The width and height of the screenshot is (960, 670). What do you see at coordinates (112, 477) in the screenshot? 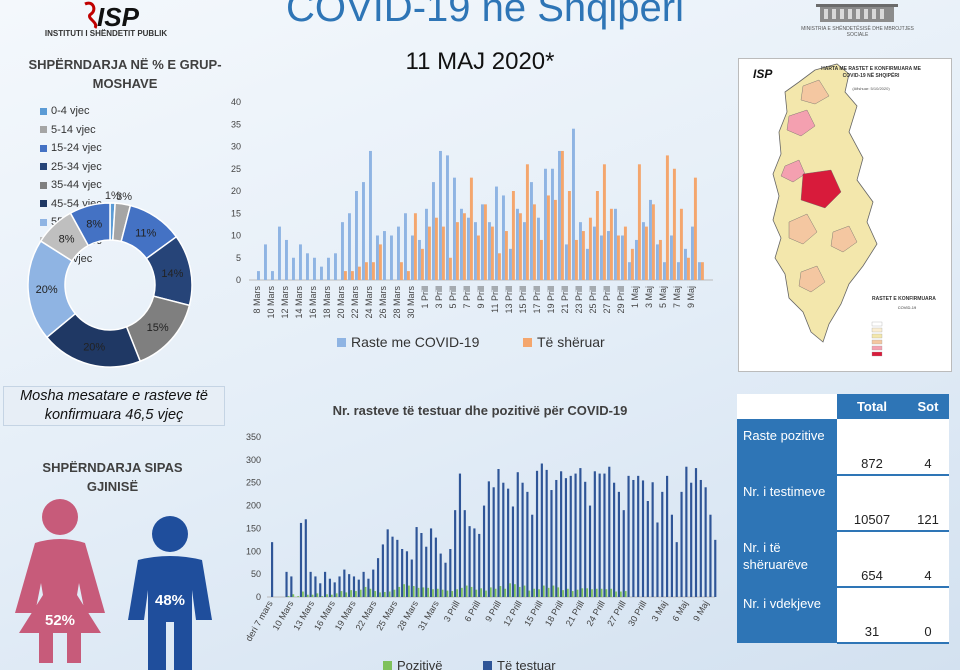
I see `gender-title: SHPËRNDARJA SIPAS GJINISË` at bounding box center [112, 477].